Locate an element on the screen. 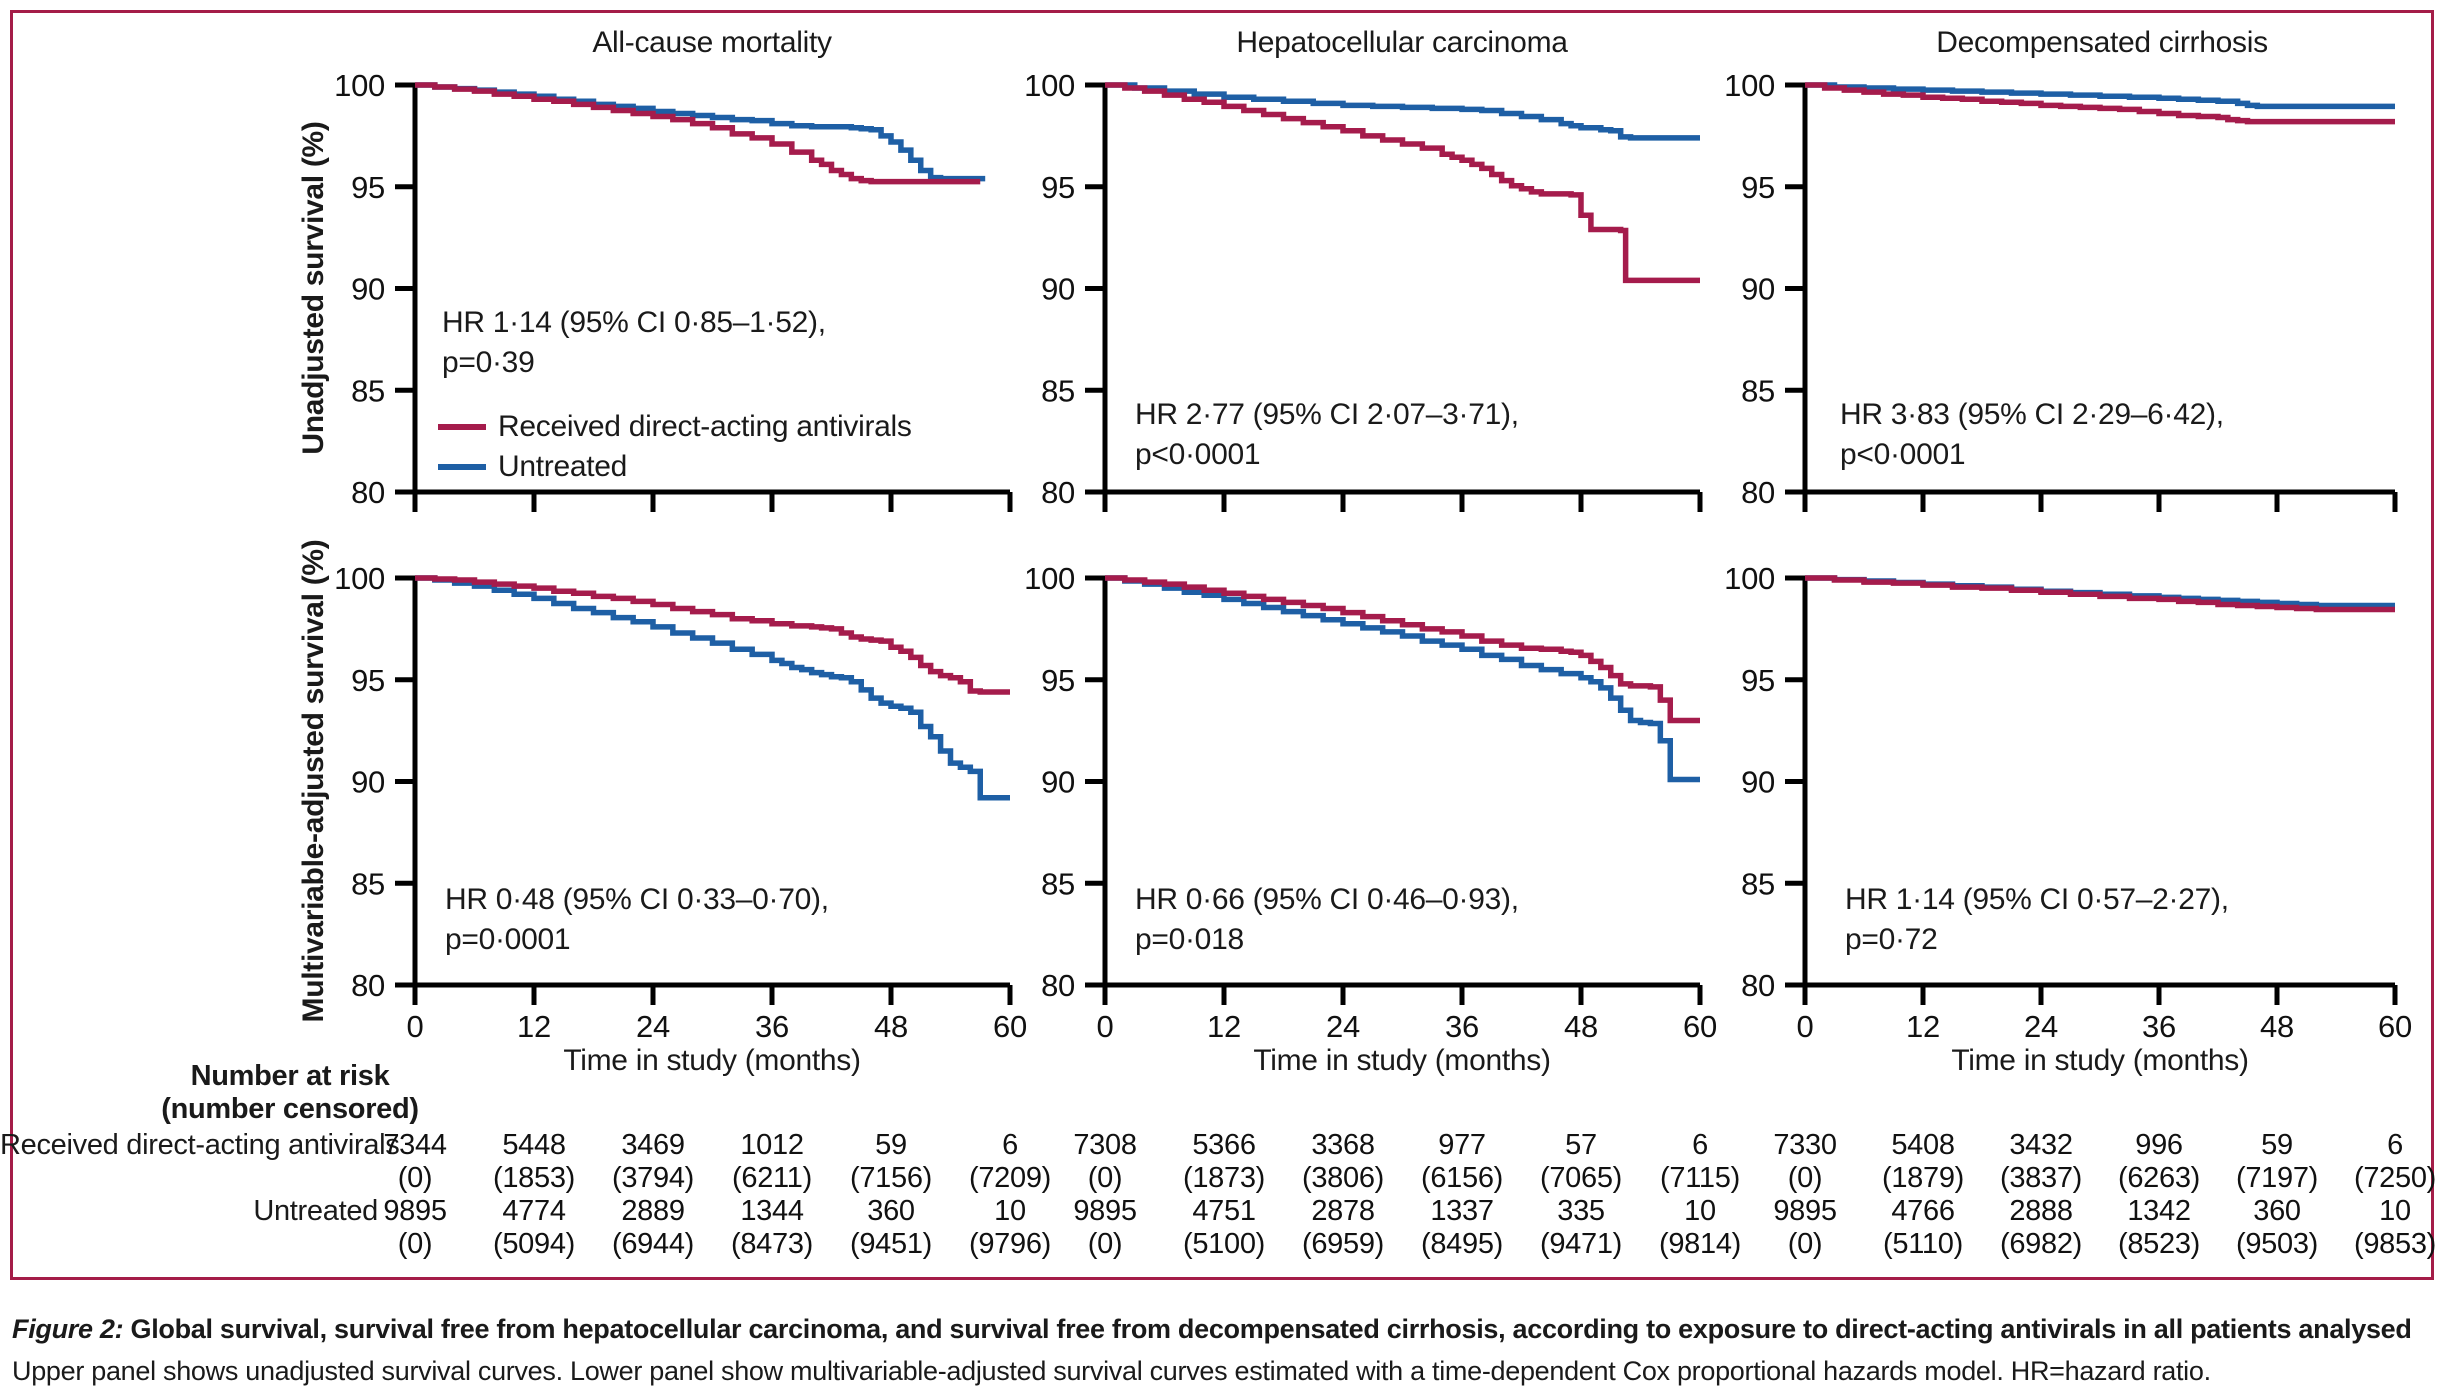  hr-line: HR 3·83 (95% CI 2·29–6·42), is located at coordinates (2032, 414).